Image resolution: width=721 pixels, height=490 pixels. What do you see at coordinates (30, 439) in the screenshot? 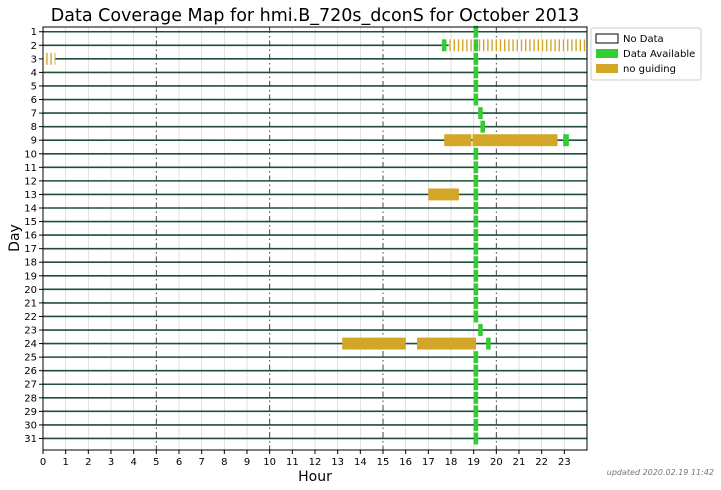
I see `y-tick-label: 31` at bounding box center [30, 439].